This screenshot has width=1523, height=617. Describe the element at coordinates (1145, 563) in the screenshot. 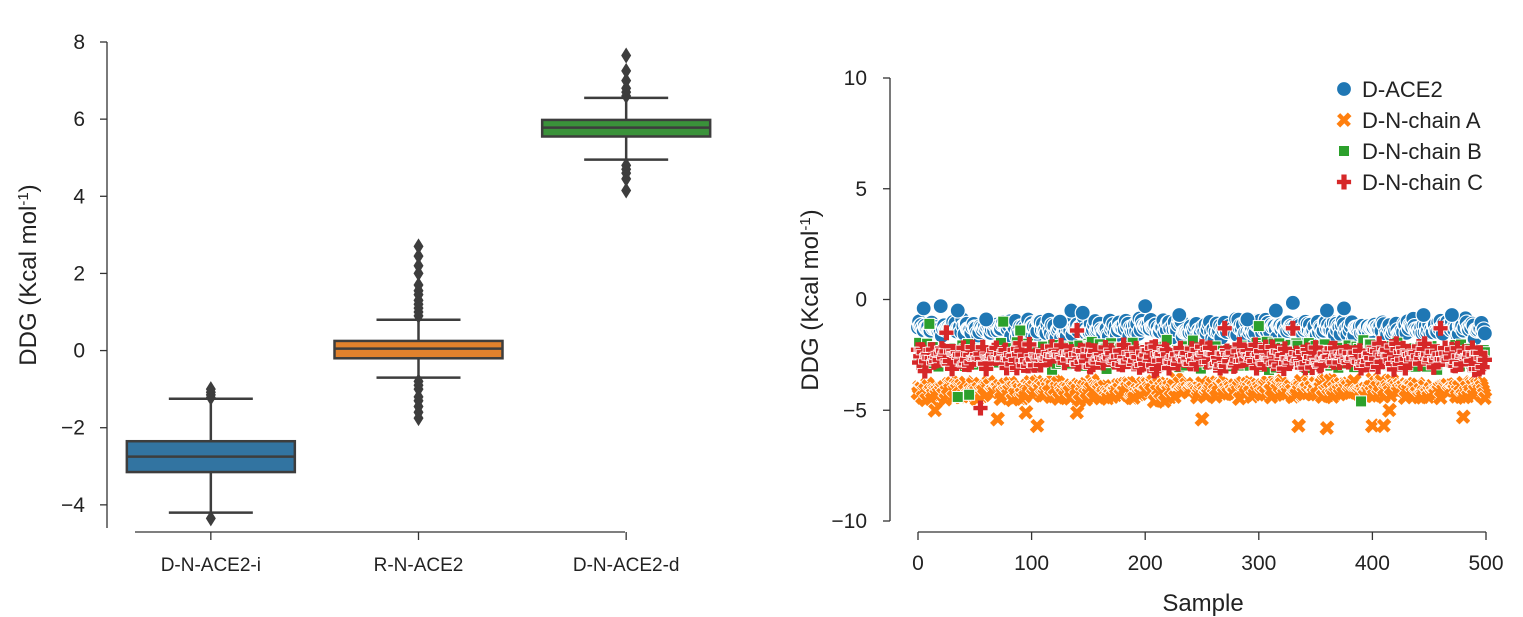

I see `scatter-x-tick-label: 200` at that location.